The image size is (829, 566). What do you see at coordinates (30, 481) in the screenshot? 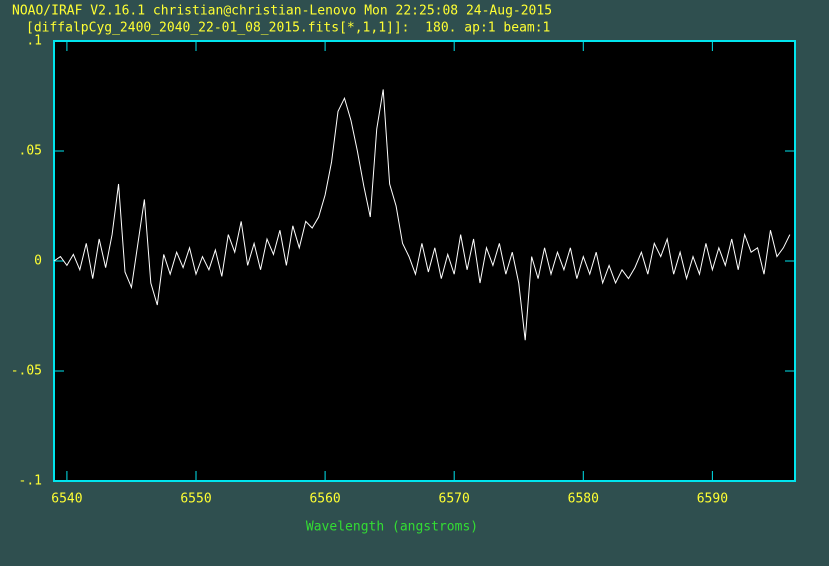
I see `y-tick-label: -.1` at bounding box center [30, 481].